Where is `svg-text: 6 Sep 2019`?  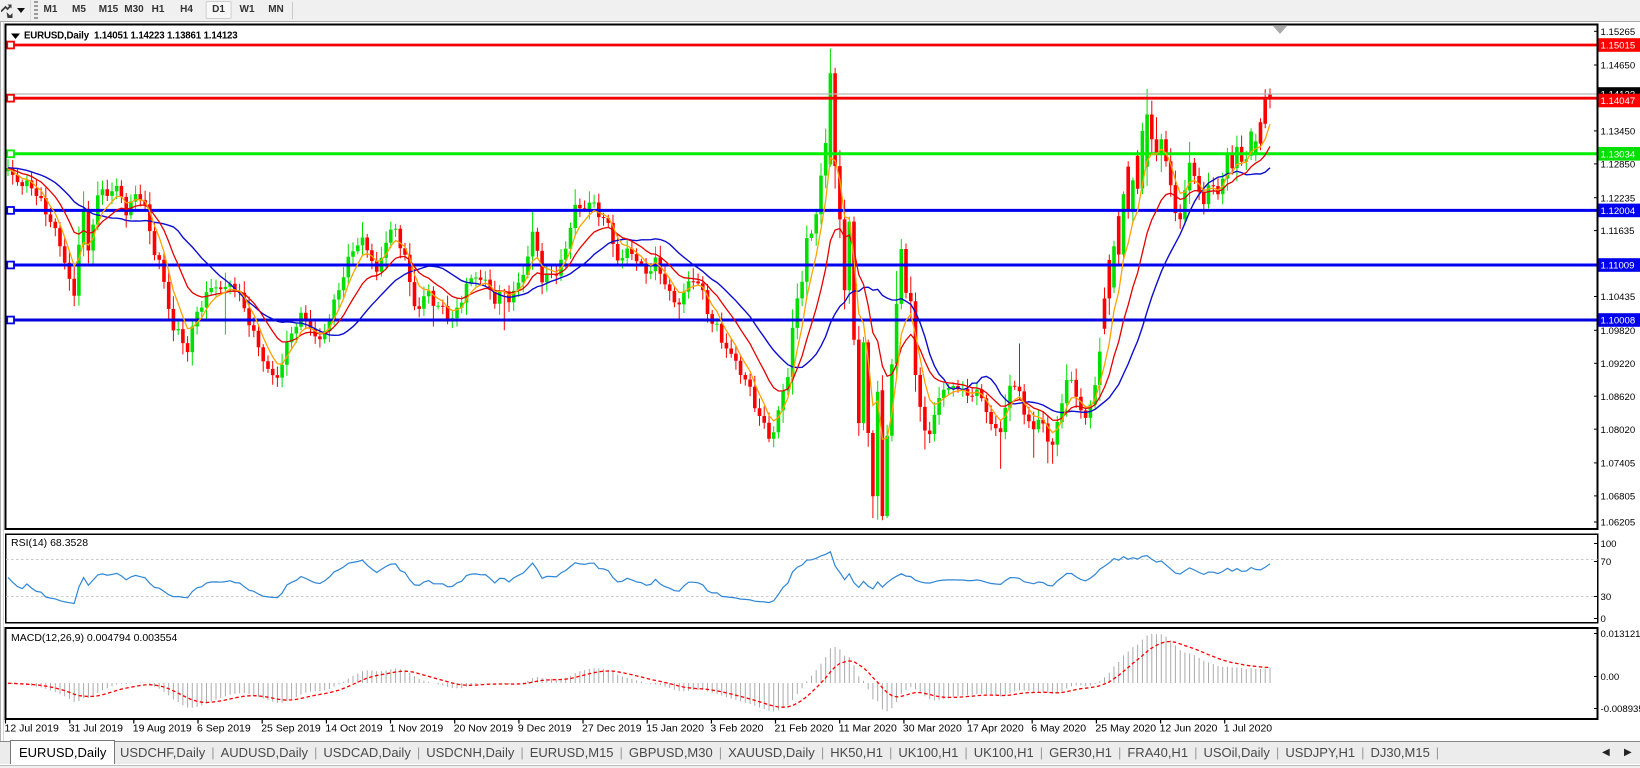 svg-text: 6 Sep 2019 is located at coordinates (224, 729).